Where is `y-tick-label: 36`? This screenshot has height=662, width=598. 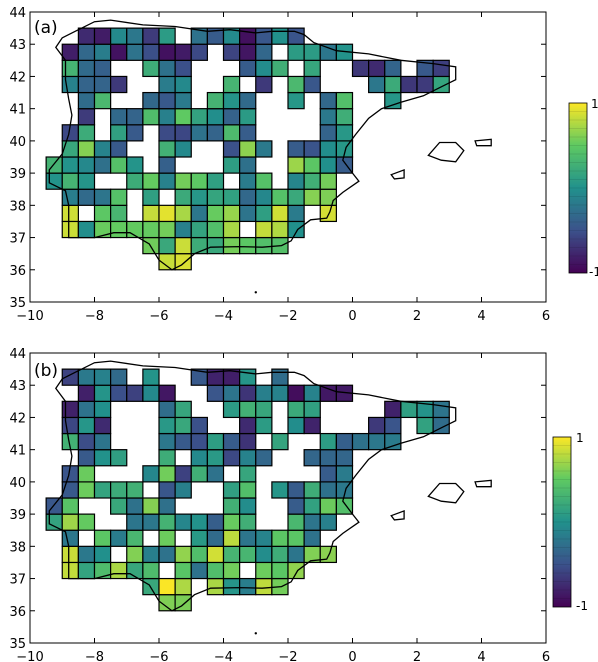
y-tick-label: 36 is located at coordinates (17, 271).